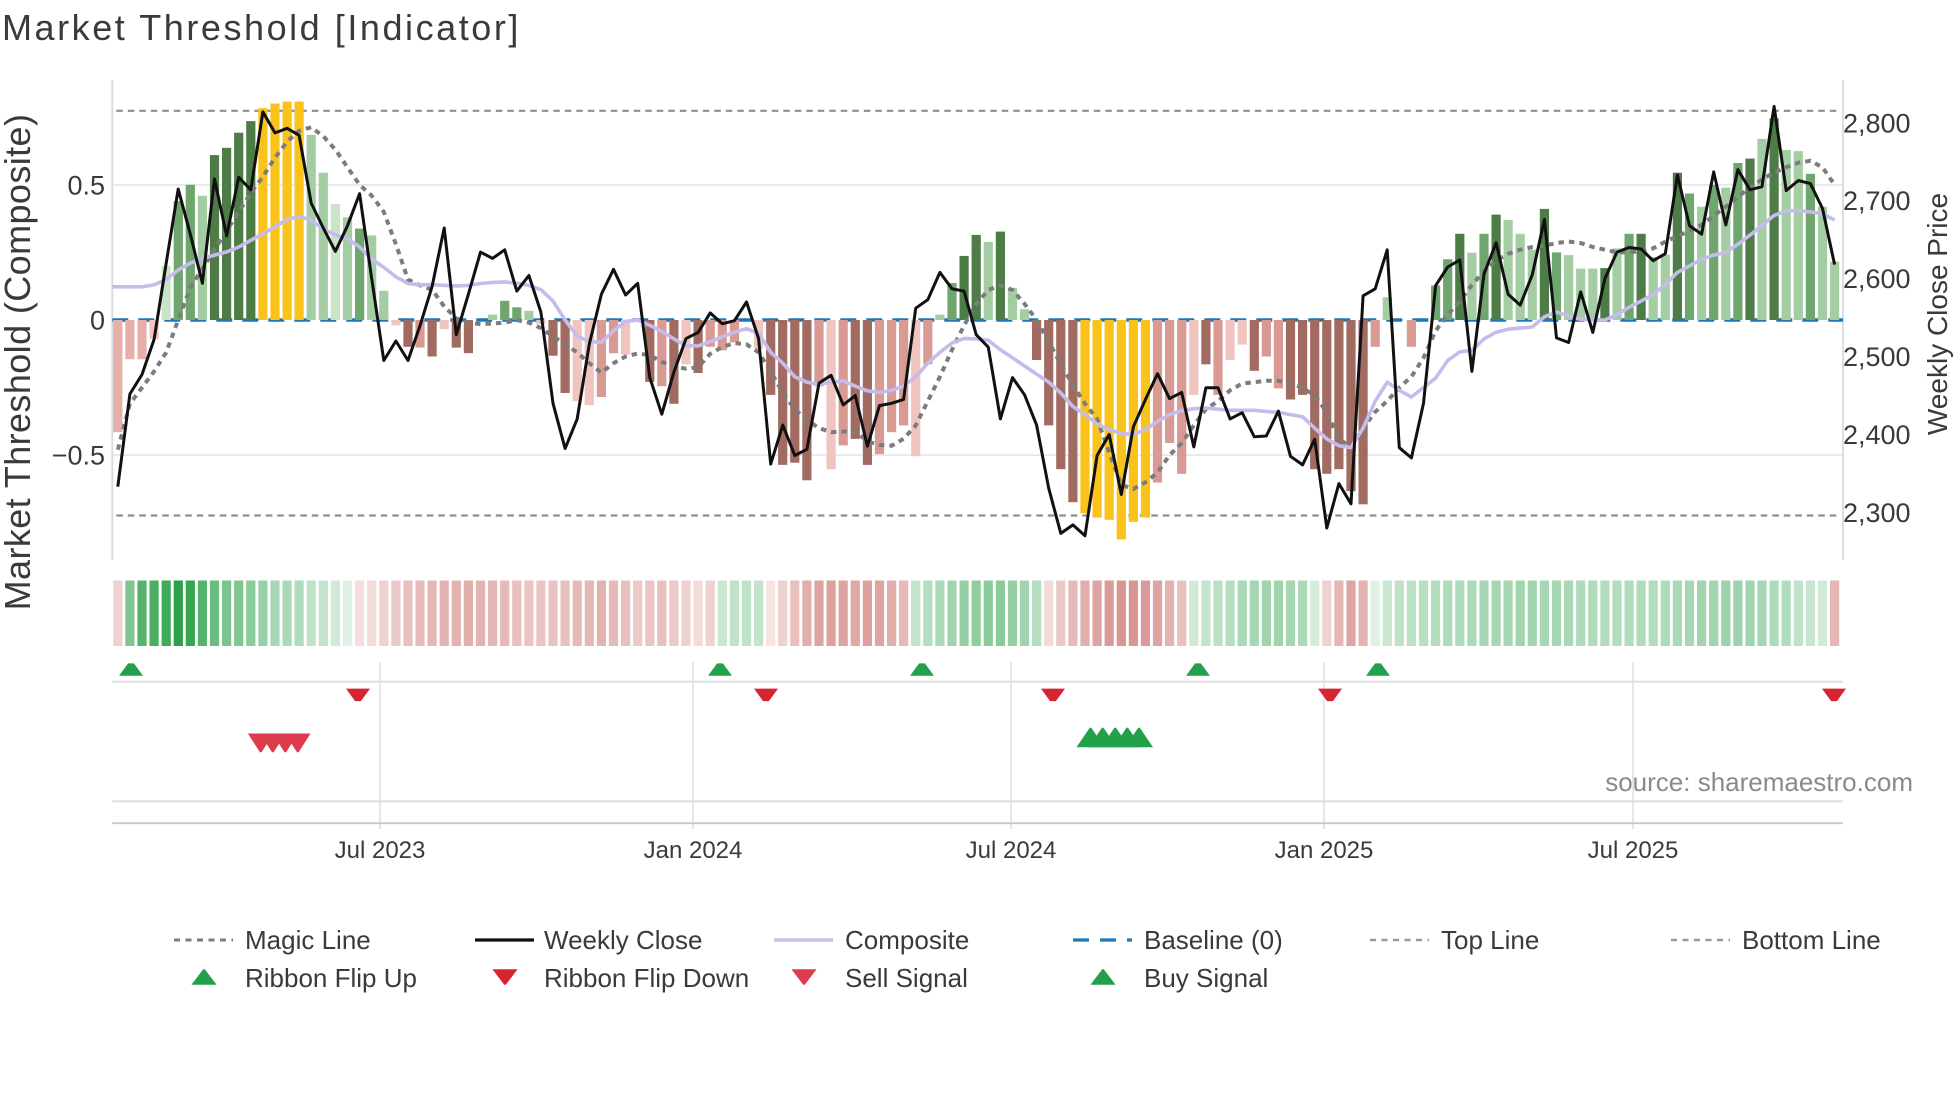 Image resolution: width=1960 pixels, height=1107 pixels. What do you see at coordinates (1759, 782) in the screenshot?
I see `svg-text: source: sharemaestro.com` at bounding box center [1759, 782].